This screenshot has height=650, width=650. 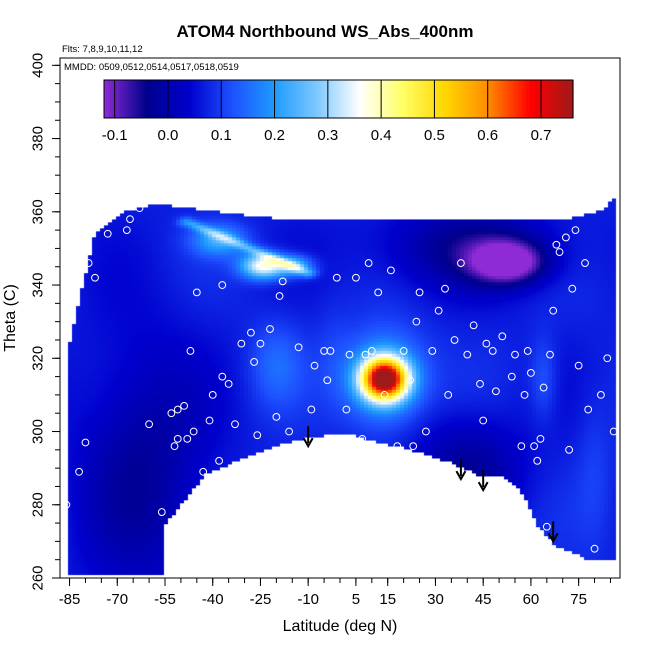 I want to click on colorbar-tick-label: 0.7, so click(x=541, y=135).